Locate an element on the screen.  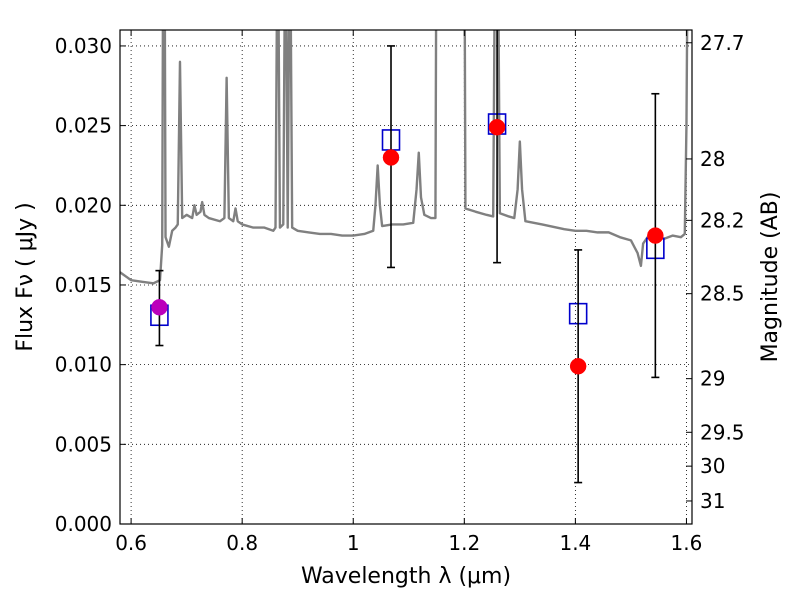
x-tick-label: 1.6 is located at coordinates (687, 543).